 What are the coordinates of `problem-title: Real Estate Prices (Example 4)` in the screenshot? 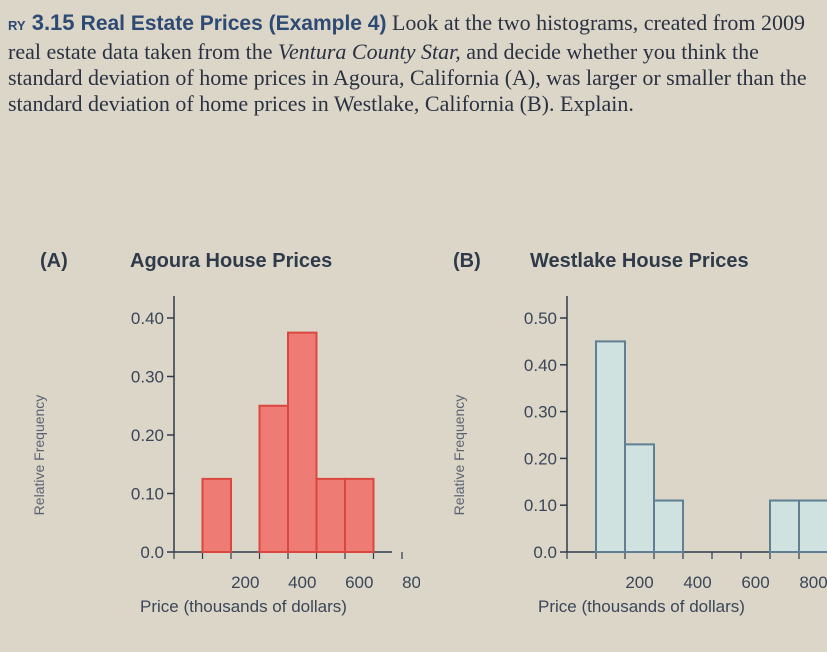 It's located at (233, 23).